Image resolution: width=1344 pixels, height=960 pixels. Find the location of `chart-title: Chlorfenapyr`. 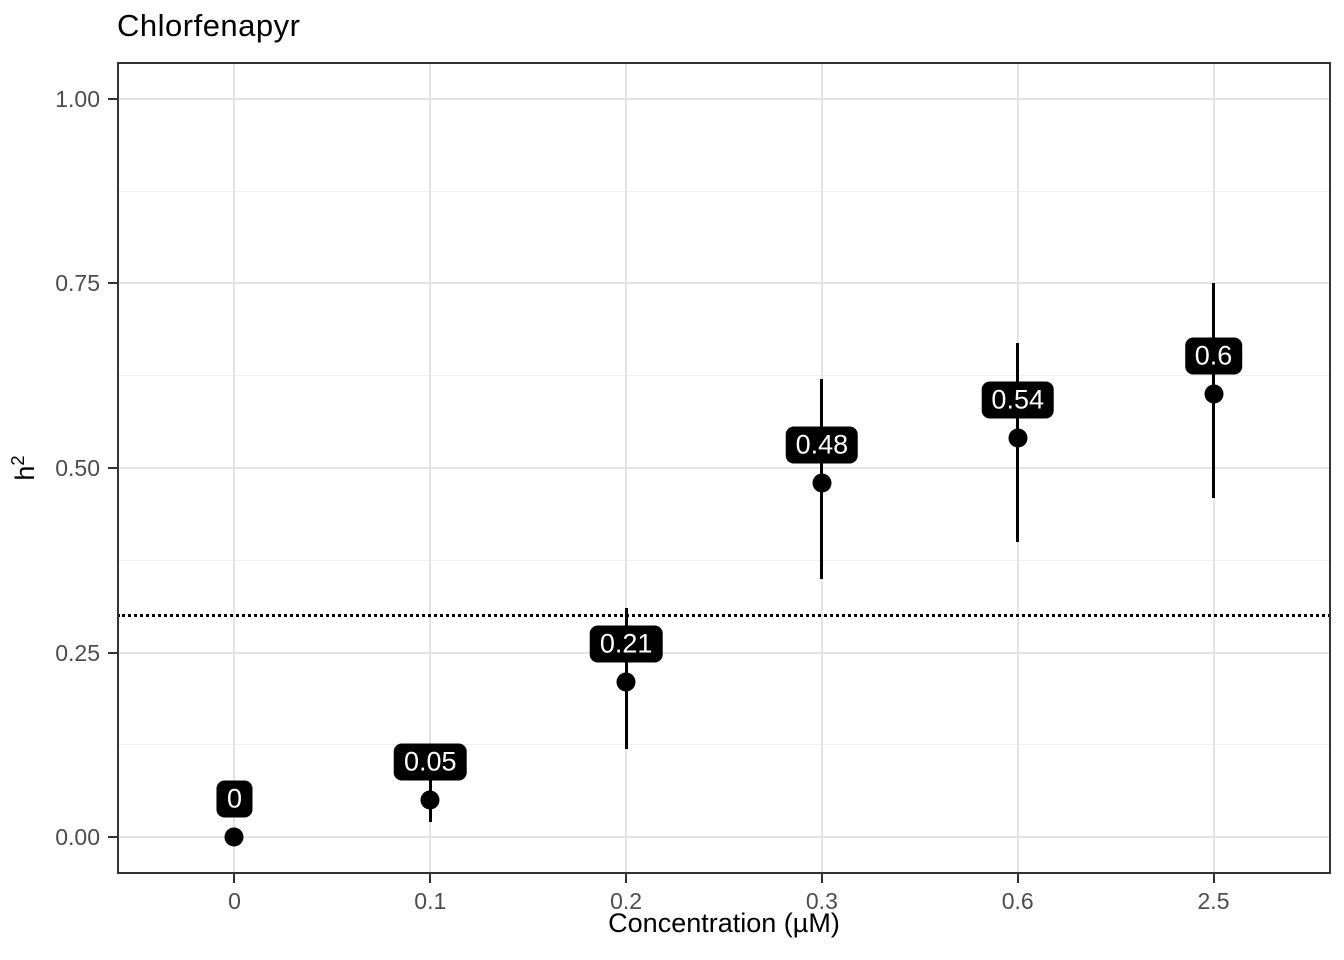

chart-title: Chlorfenapyr is located at coordinates (209, 25).